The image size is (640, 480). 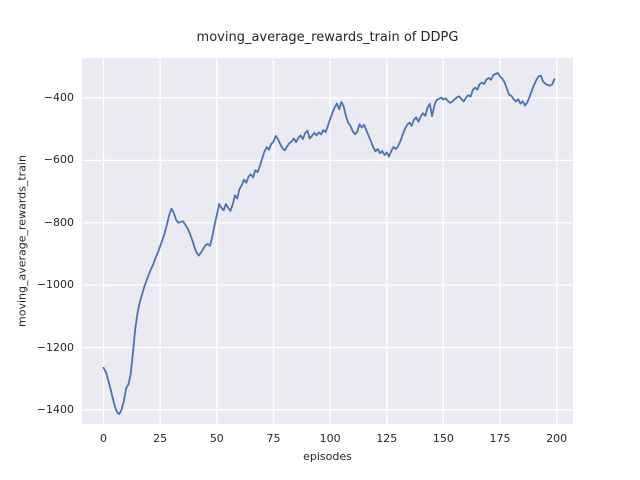 What do you see at coordinates (327, 456) in the screenshot?
I see `x-axis-label: episodes` at bounding box center [327, 456].